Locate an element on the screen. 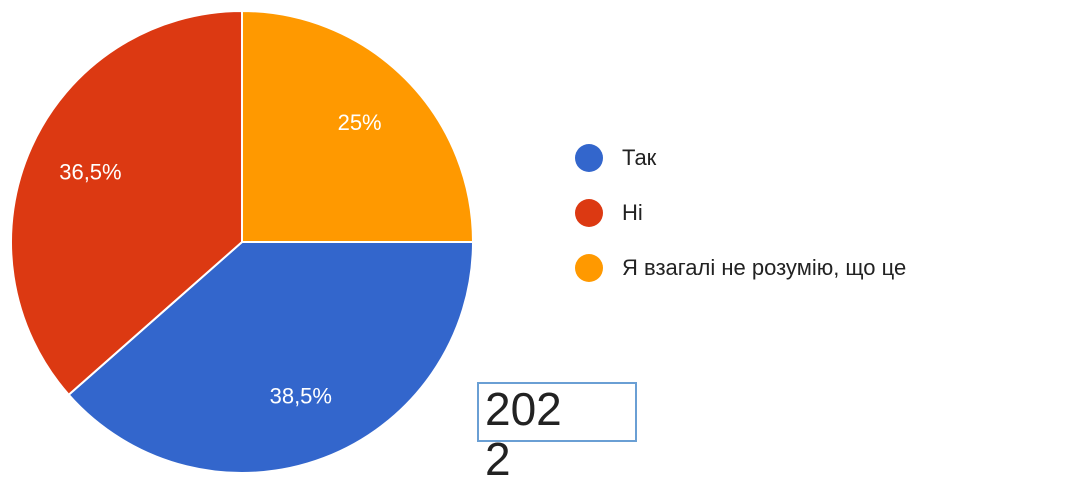 The image size is (1091, 481). pie-slice is located at coordinates (358, 126).